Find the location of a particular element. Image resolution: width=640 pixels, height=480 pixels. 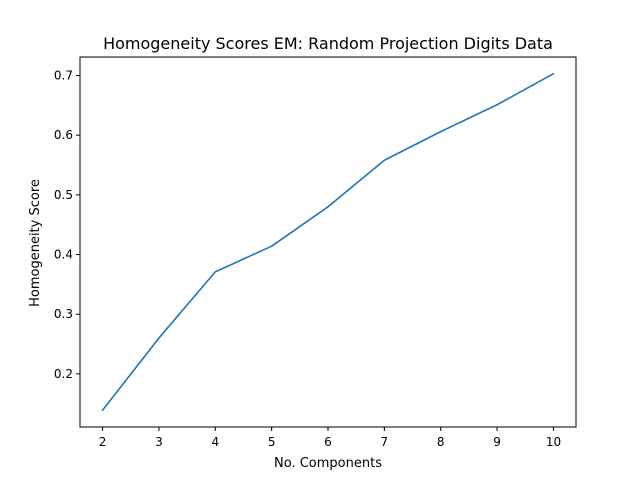

x-tick-label: 9 is located at coordinates (497, 442).